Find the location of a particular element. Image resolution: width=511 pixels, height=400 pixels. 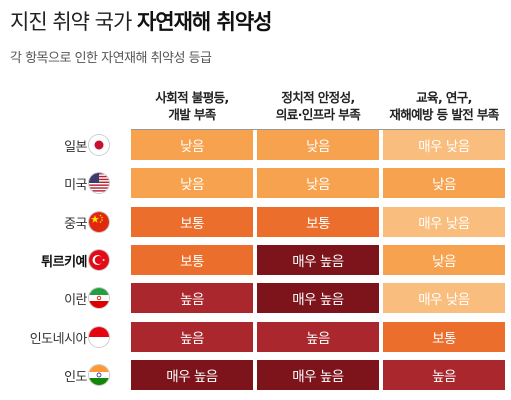

row-label-country: 일본 is located at coordinates (75, 147).